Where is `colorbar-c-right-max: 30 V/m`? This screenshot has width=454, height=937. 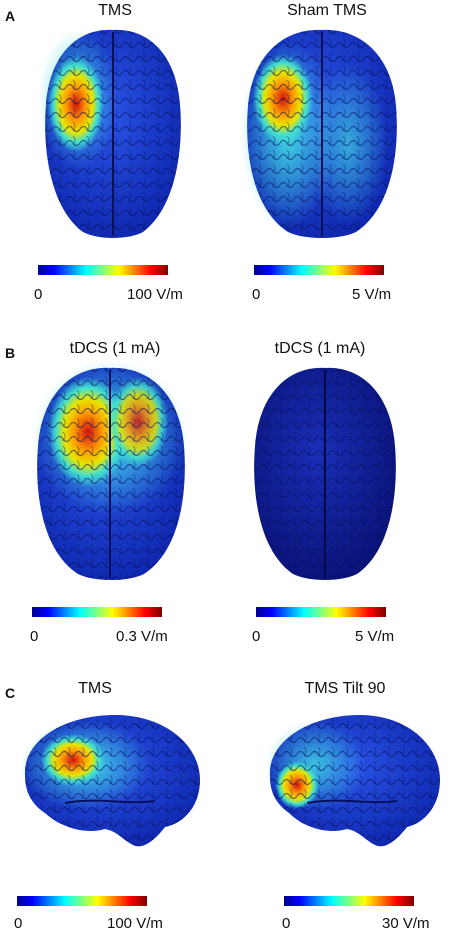
colorbar-c-right-max: 30 V/m is located at coordinates (406, 923).